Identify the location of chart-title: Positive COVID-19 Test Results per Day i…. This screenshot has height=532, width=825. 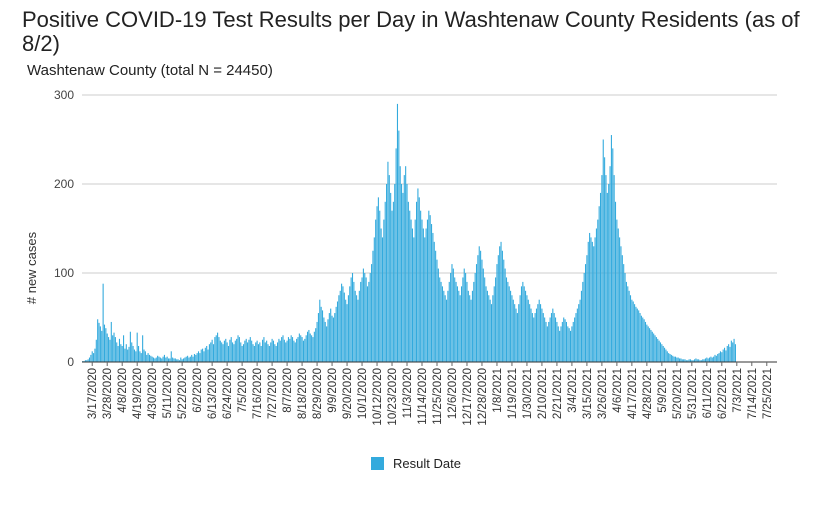
(411, 31).